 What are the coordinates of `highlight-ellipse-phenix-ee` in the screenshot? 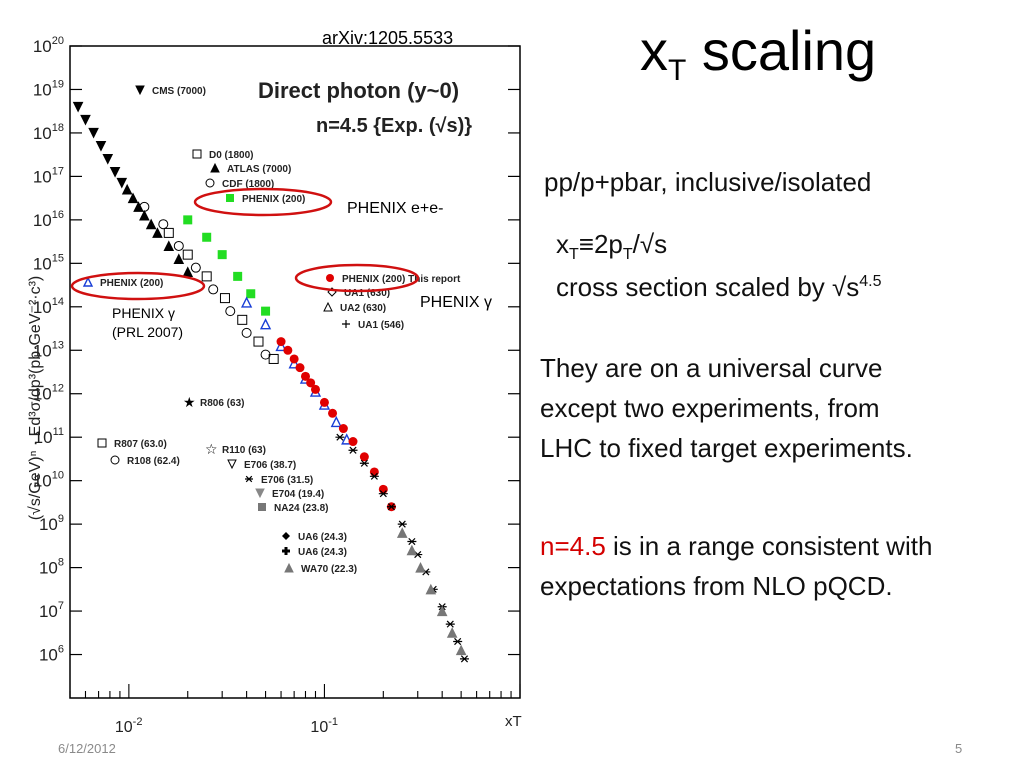 It's located at (263, 202).